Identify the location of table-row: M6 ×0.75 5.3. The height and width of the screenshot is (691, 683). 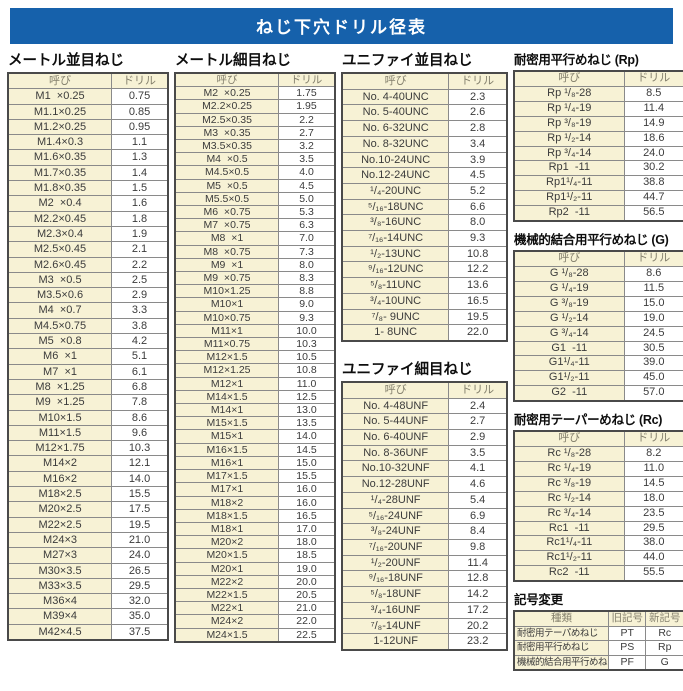
(255, 212).